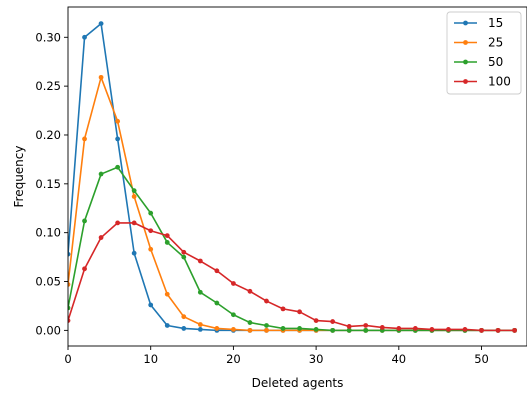 The height and width of the screenshot is (394, 527). What do you see at coordinates (48, 184) in the screenshot?
I see `y-tick-label: 0.15` at bounding box center [48, 184].